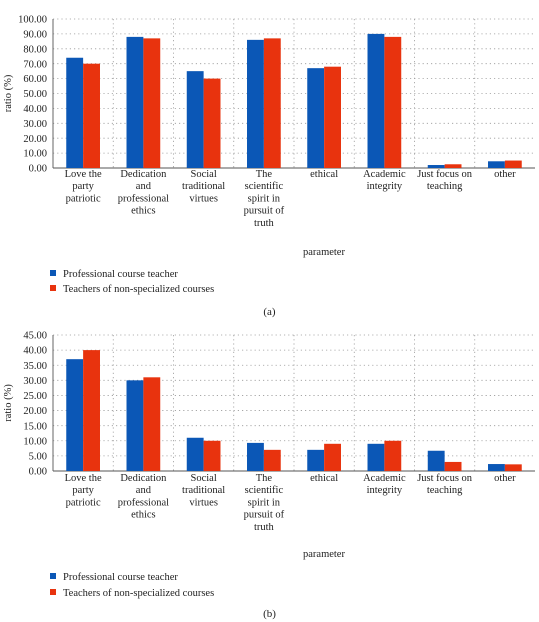 The image size is (539, 622). Describe the element at coordinates (264, 527) in the screenshot. I see `x-category-label: truth` at that location.